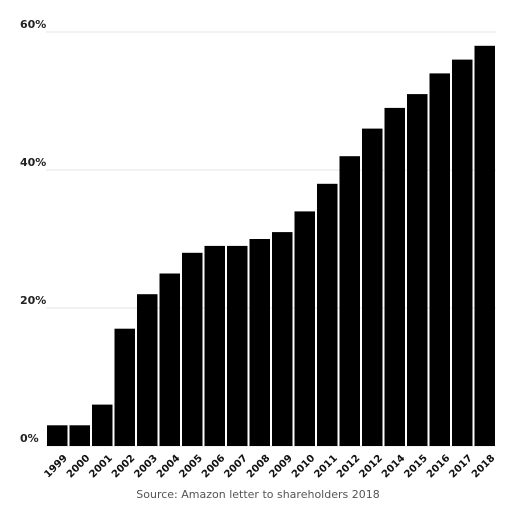 Image resolution: width=516 pixels, height=523 pixels. What do you see at coordinates (303, 466) in the screenshot?
I see `x-tick-label: 2010` at bounding box center [303, 466].